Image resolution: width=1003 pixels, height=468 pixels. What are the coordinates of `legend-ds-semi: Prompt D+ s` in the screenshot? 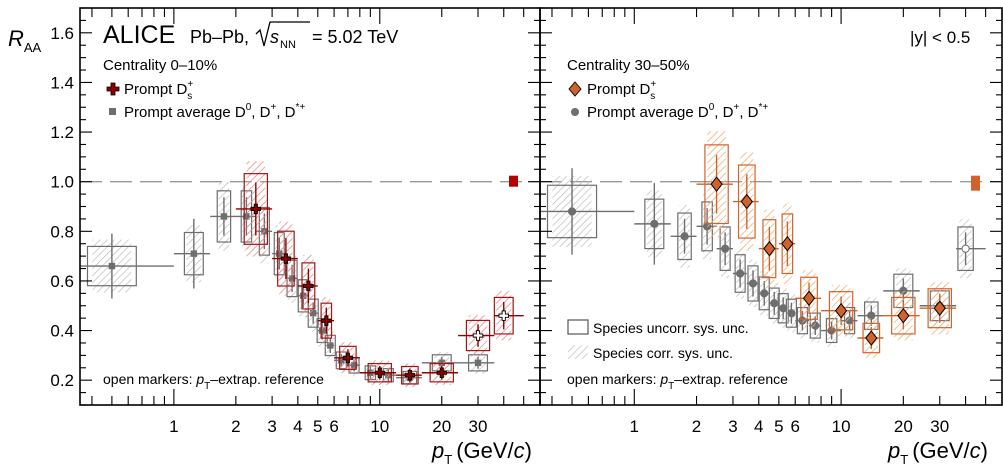 It's located at (612, 90).